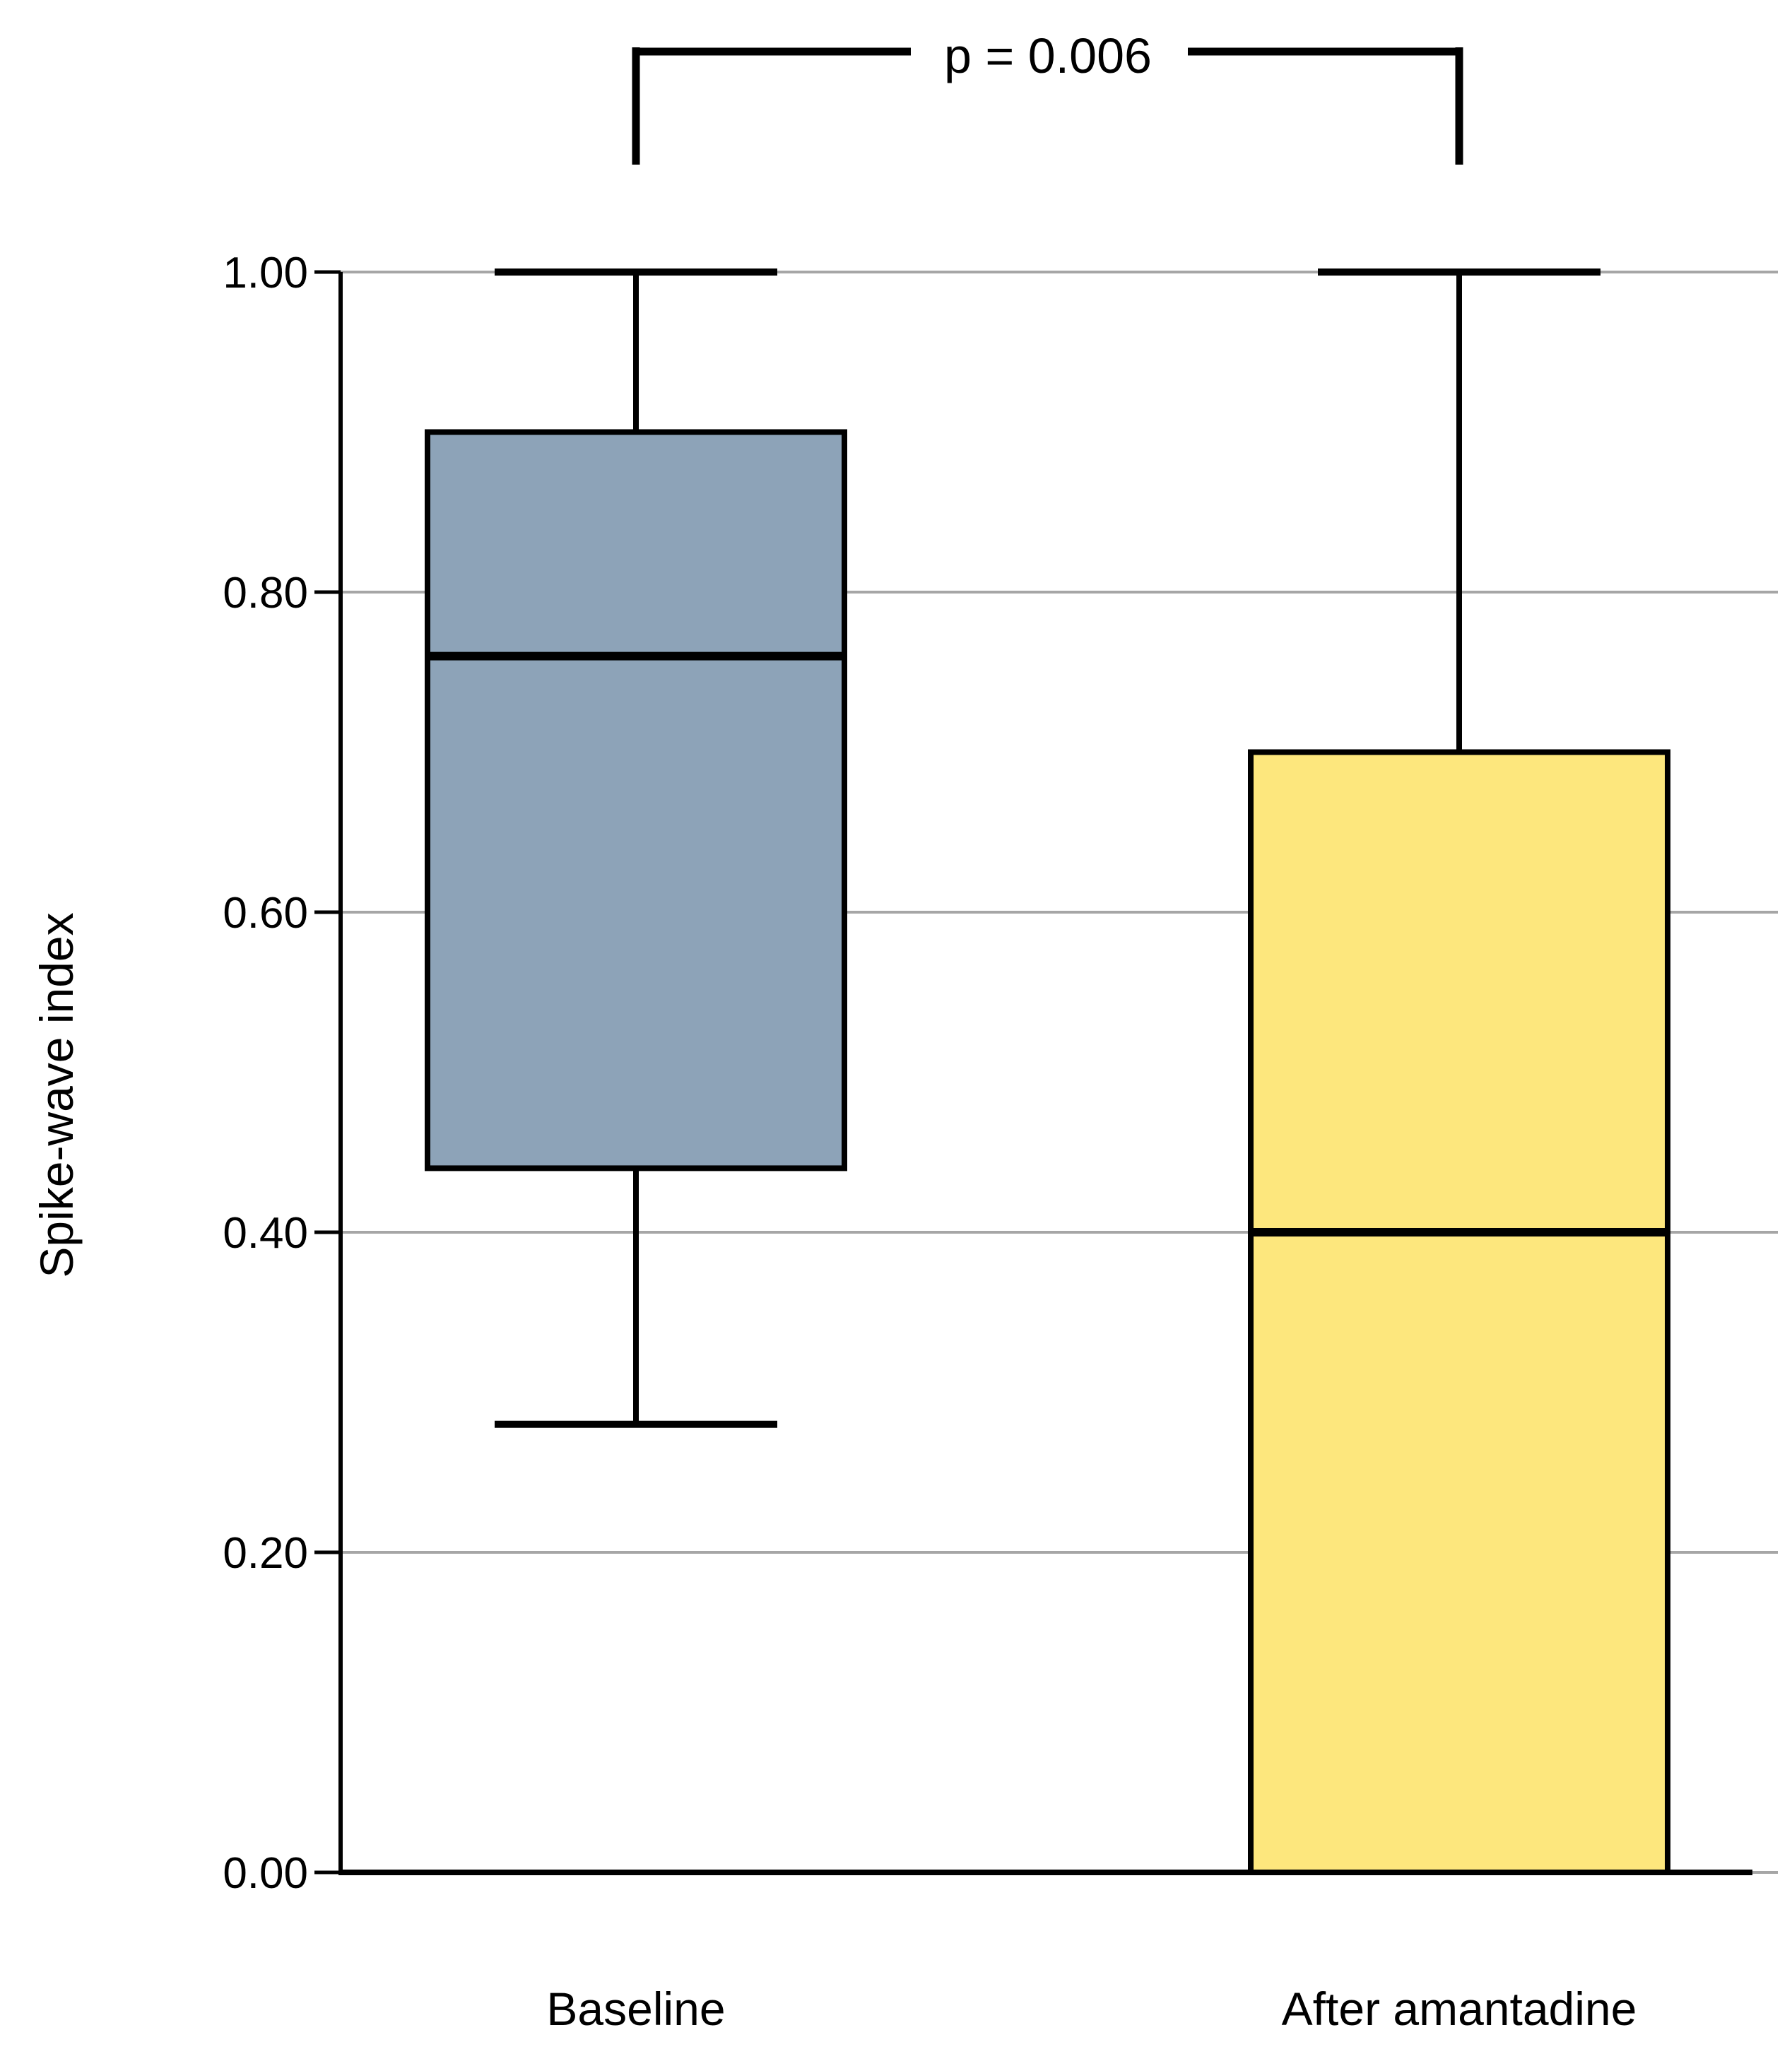  I want to click on y-tick-label: 0.80, so click(265, 593).